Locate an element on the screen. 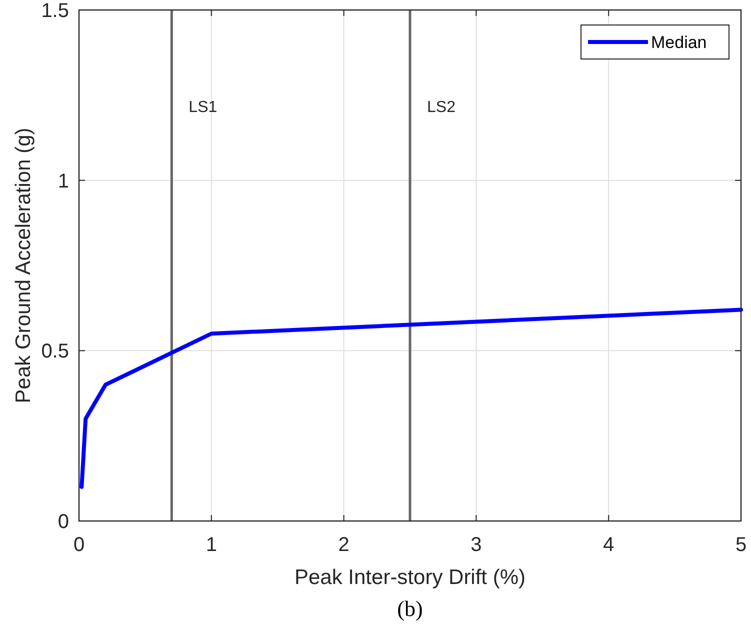 This screenshot has width=751, height=642. x-tick-label: 3 is located at coordinates (476, 545).